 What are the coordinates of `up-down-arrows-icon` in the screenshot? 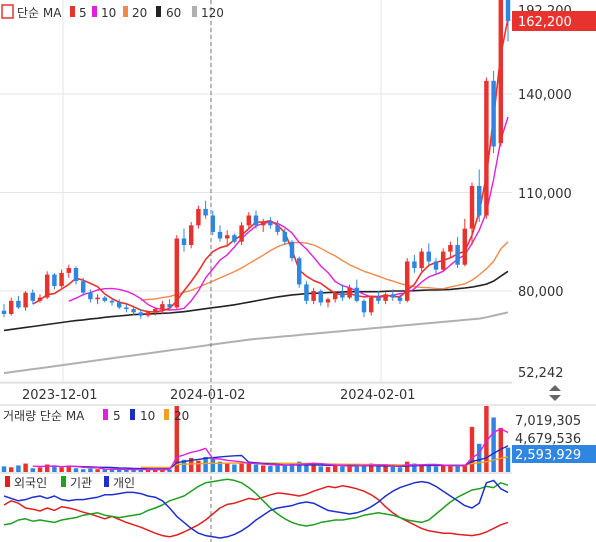 It's located at (555, 393).